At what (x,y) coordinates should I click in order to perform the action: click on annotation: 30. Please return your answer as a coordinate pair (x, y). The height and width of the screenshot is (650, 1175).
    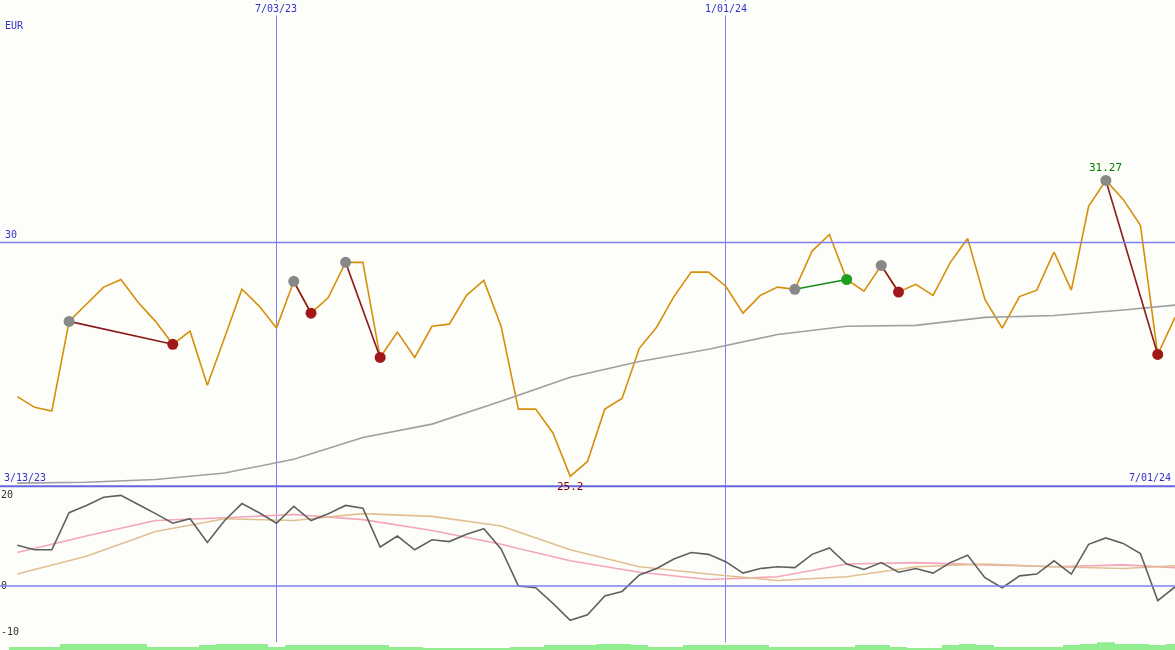
    Looking at the image, I should click on (11, 234).